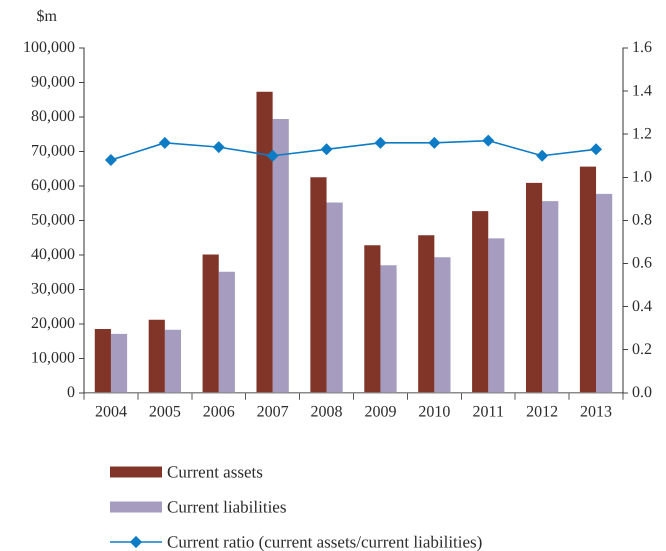 Image resolution: width=666 pixels, height=551 pixels. What do you see at coordinates (164, 412) in the screenshot?
I see `x-tick-label: 2005` at bounding box center [164, 412].